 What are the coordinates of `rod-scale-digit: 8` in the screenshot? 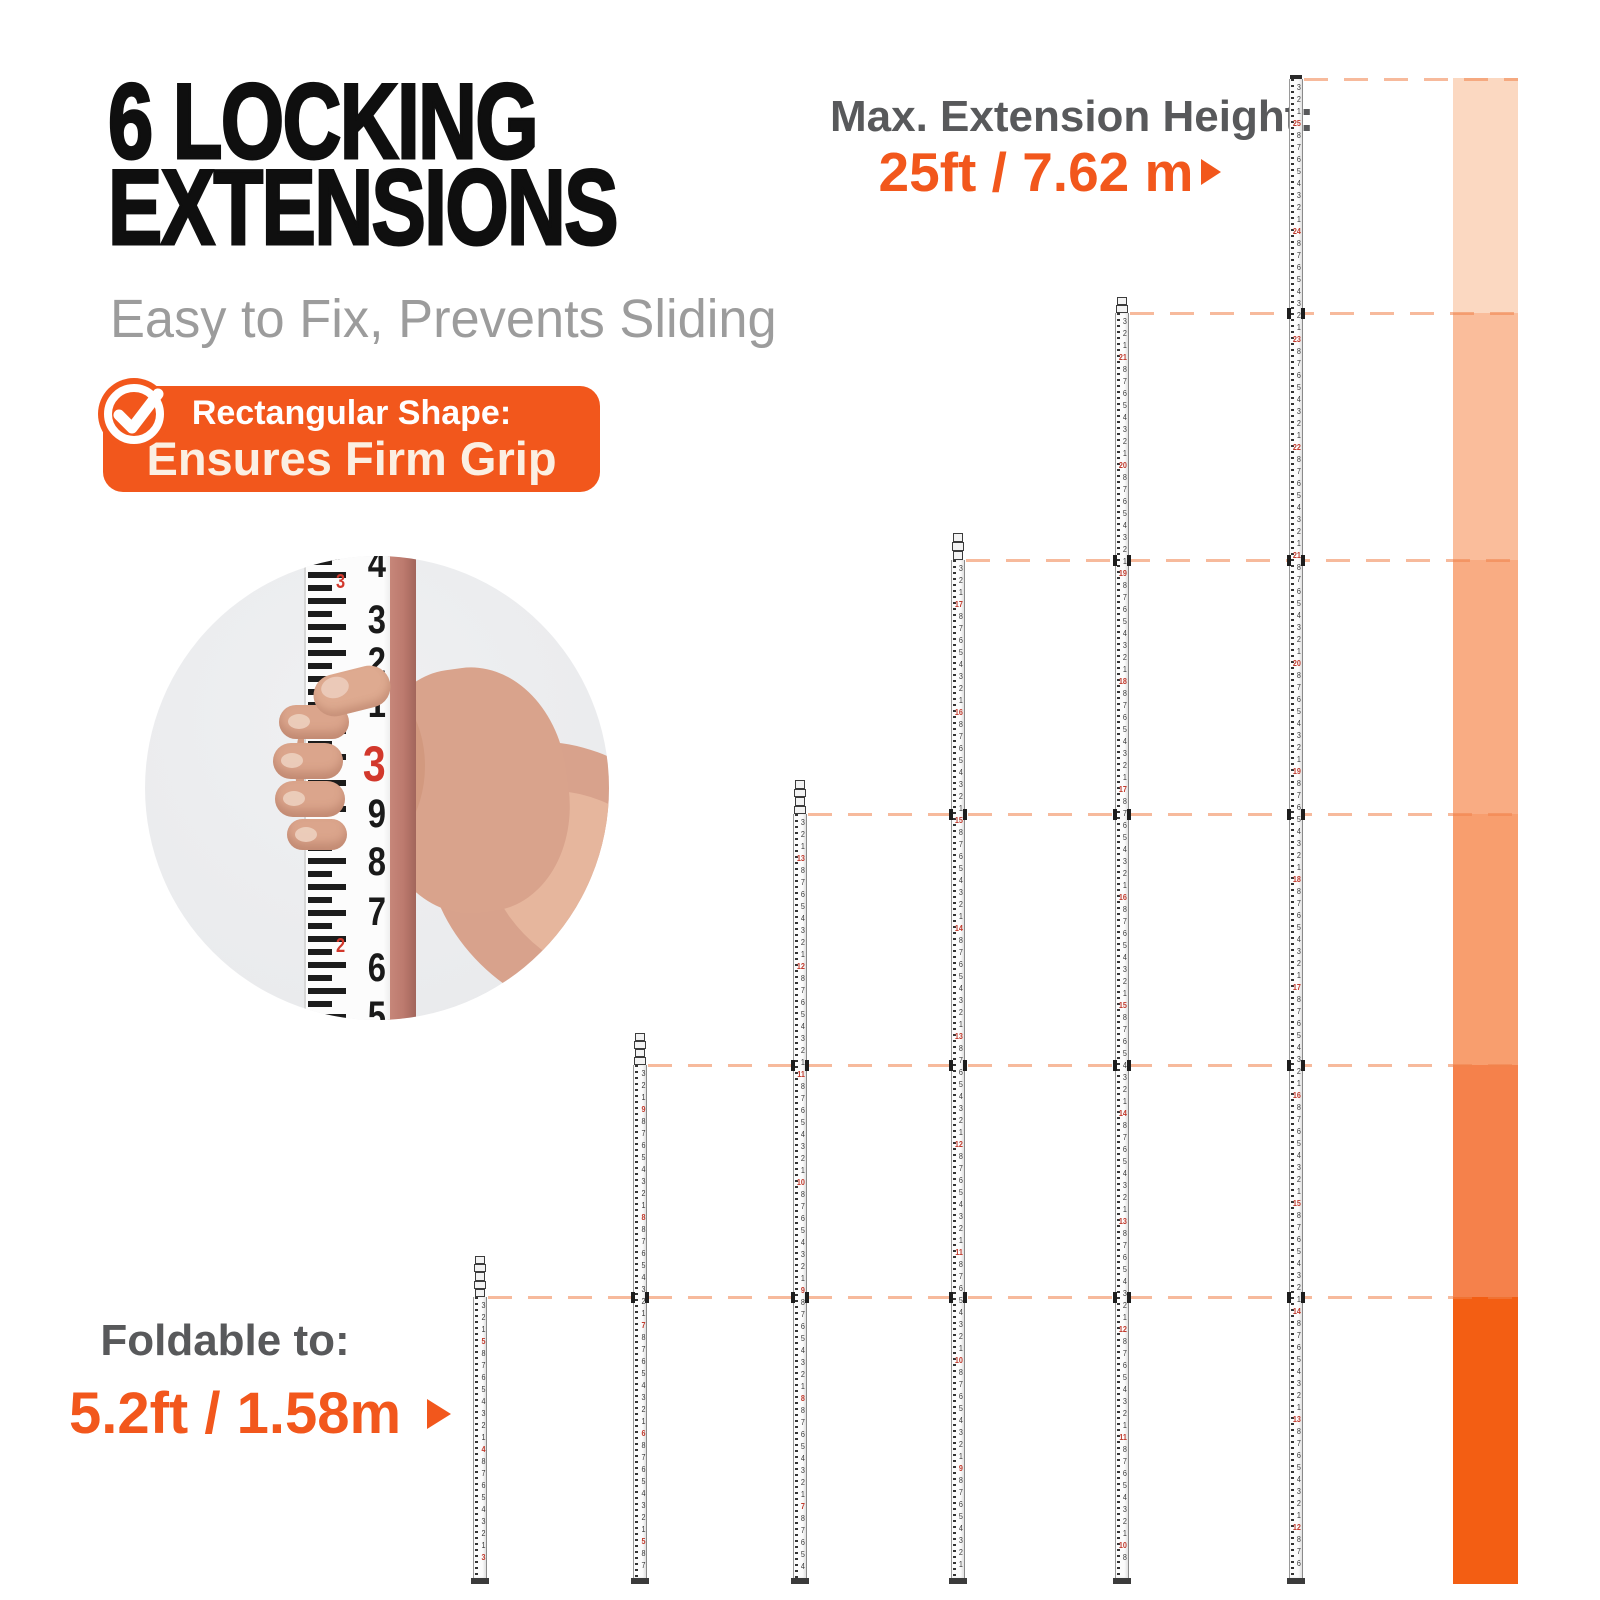 It's located at (377, 862).